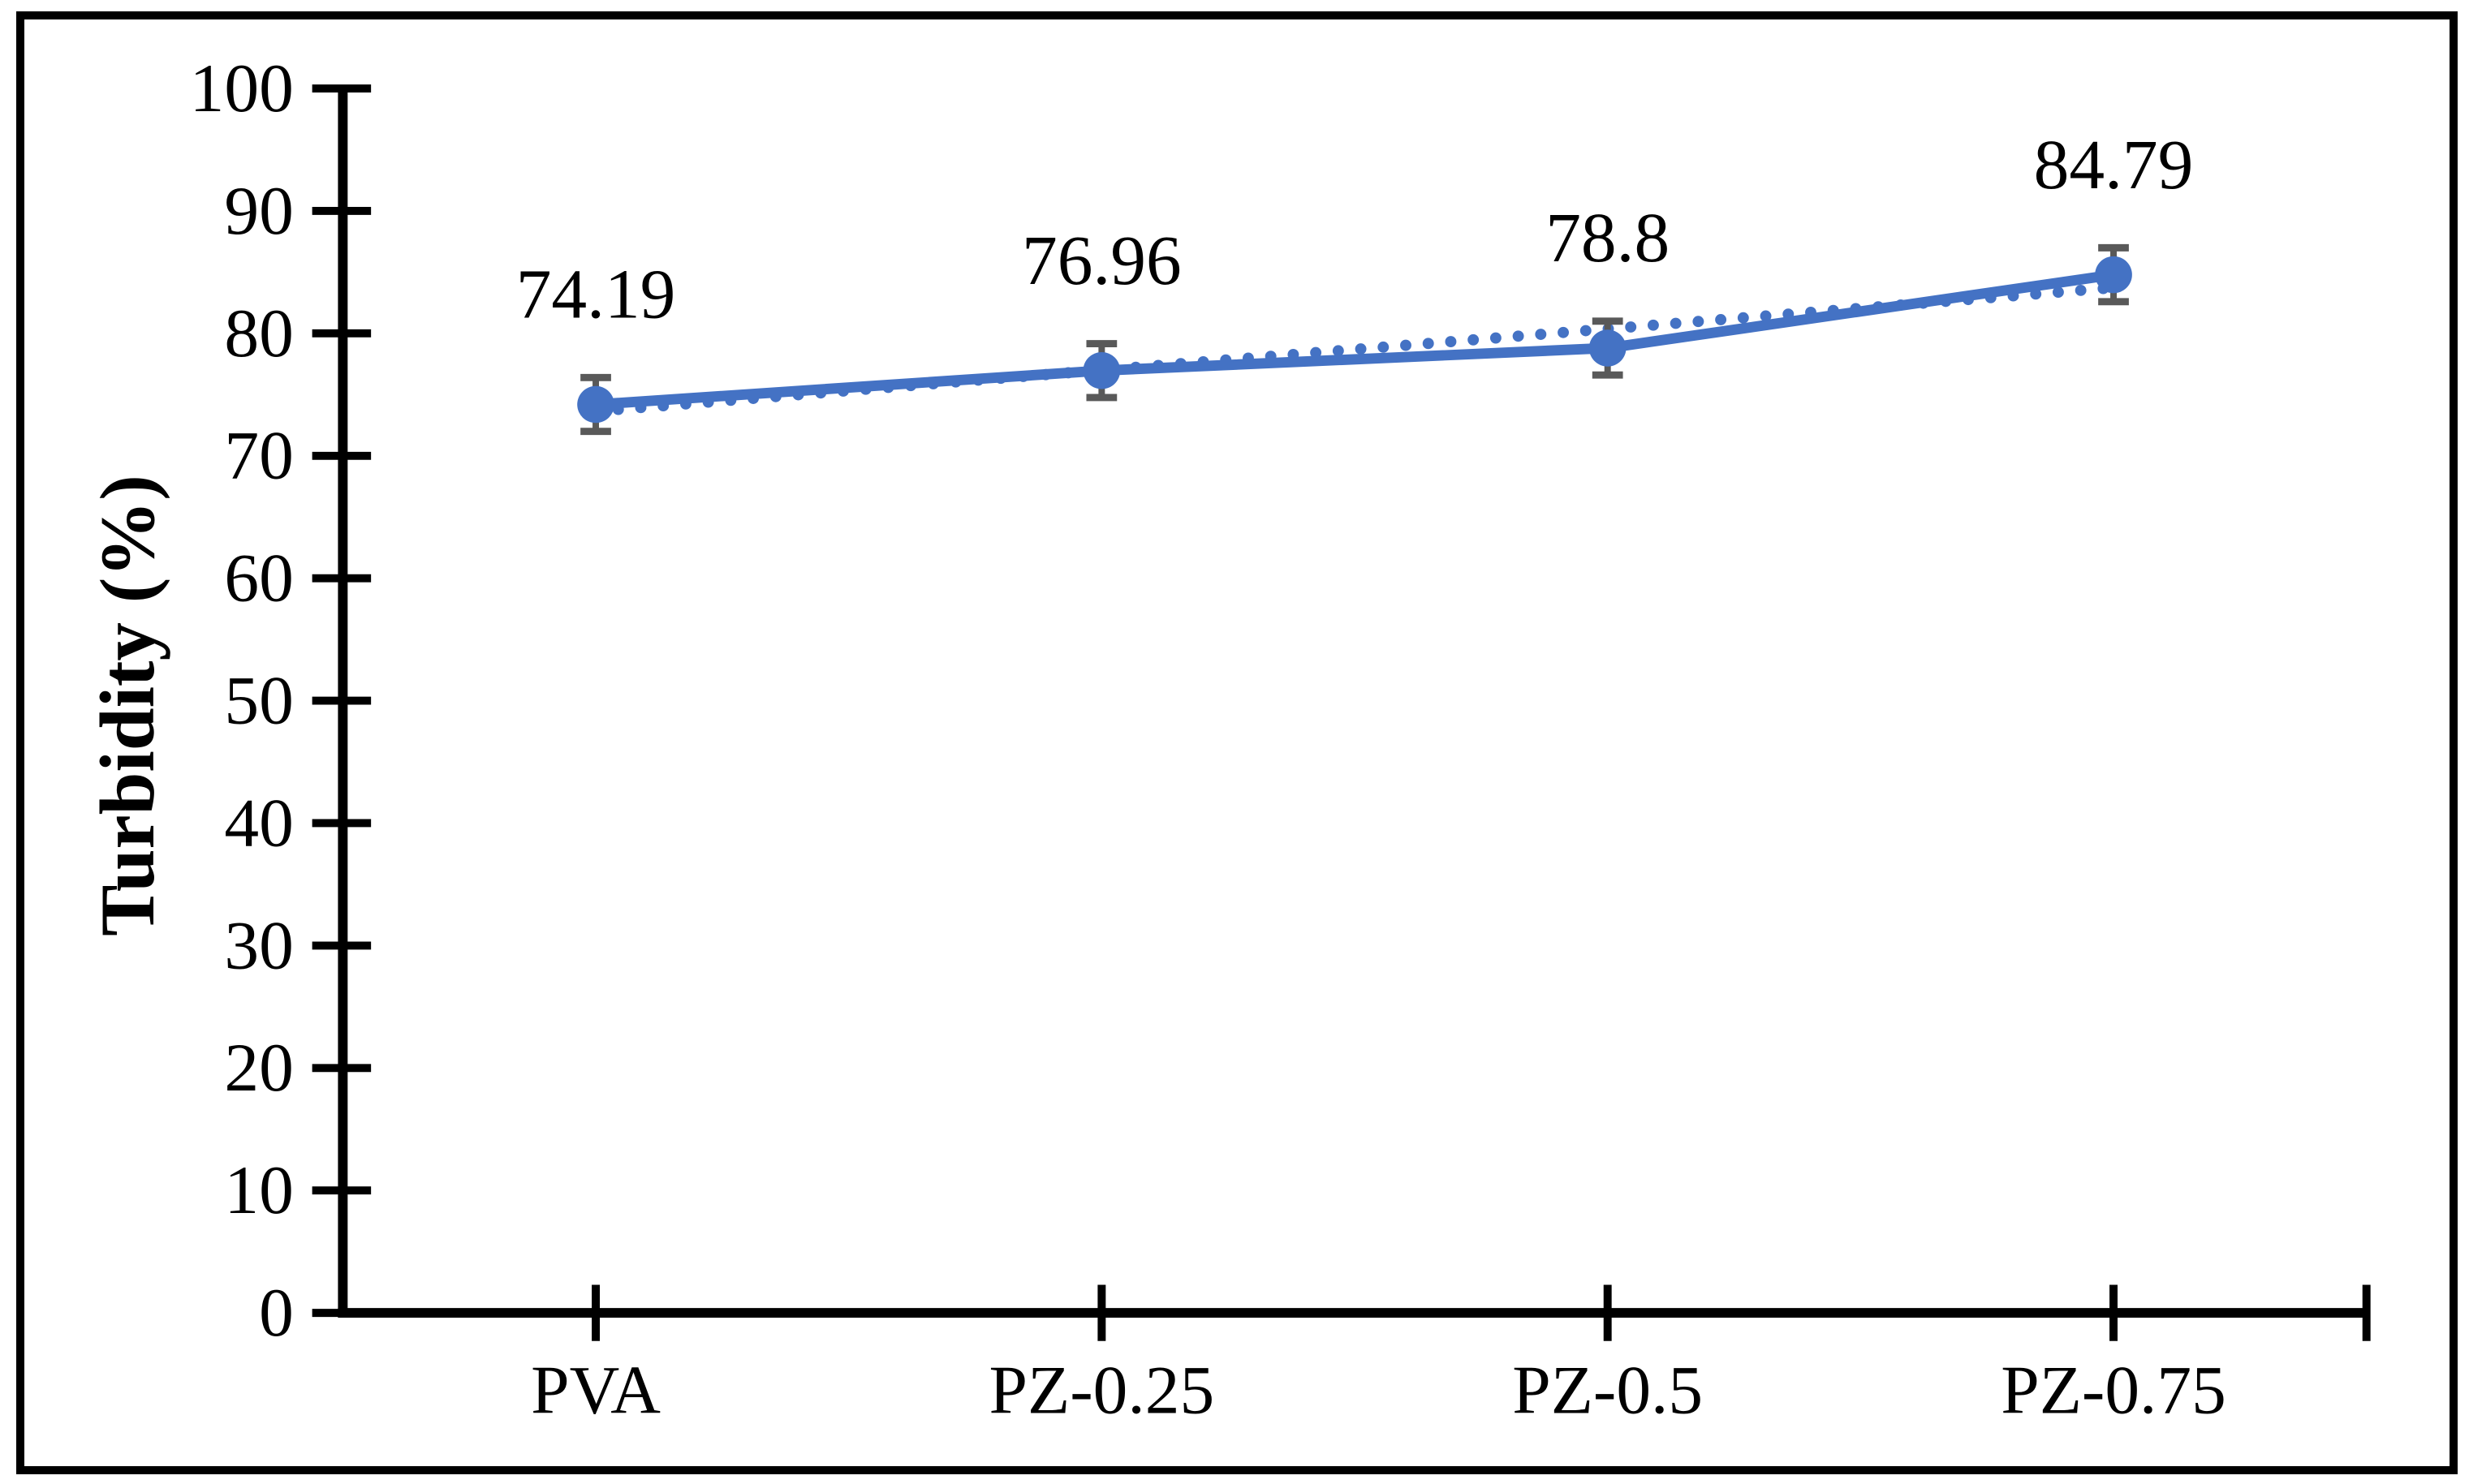  What do you see at coordinates (127, 705) in the screenshot?
I see `y-axis-title: Turbidity (%)` at bounding box center [127, 705].